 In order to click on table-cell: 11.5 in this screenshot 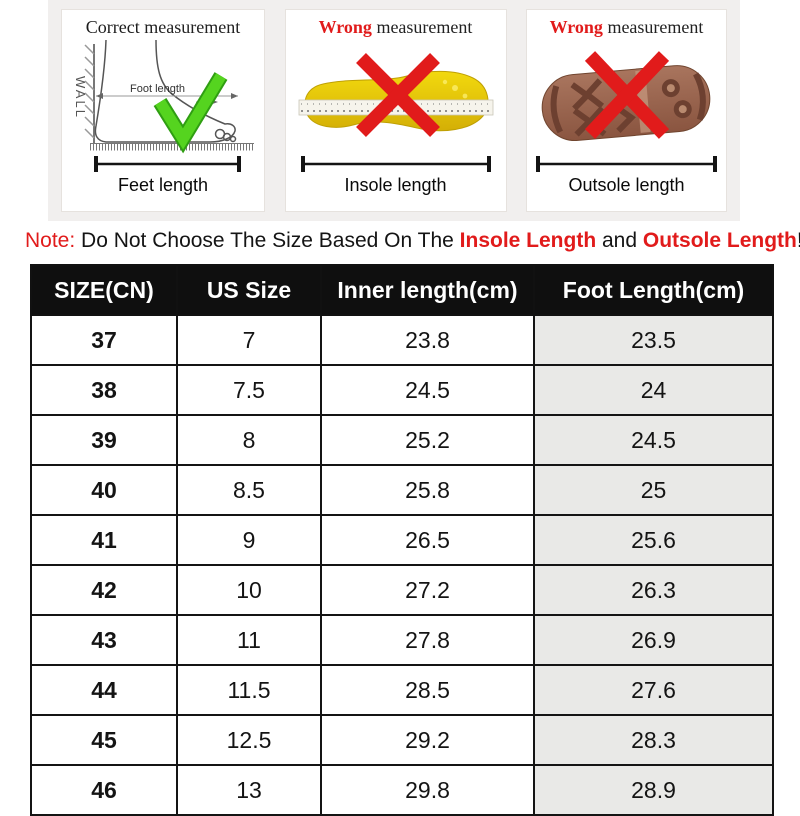, I will do `click(249, 690)`.